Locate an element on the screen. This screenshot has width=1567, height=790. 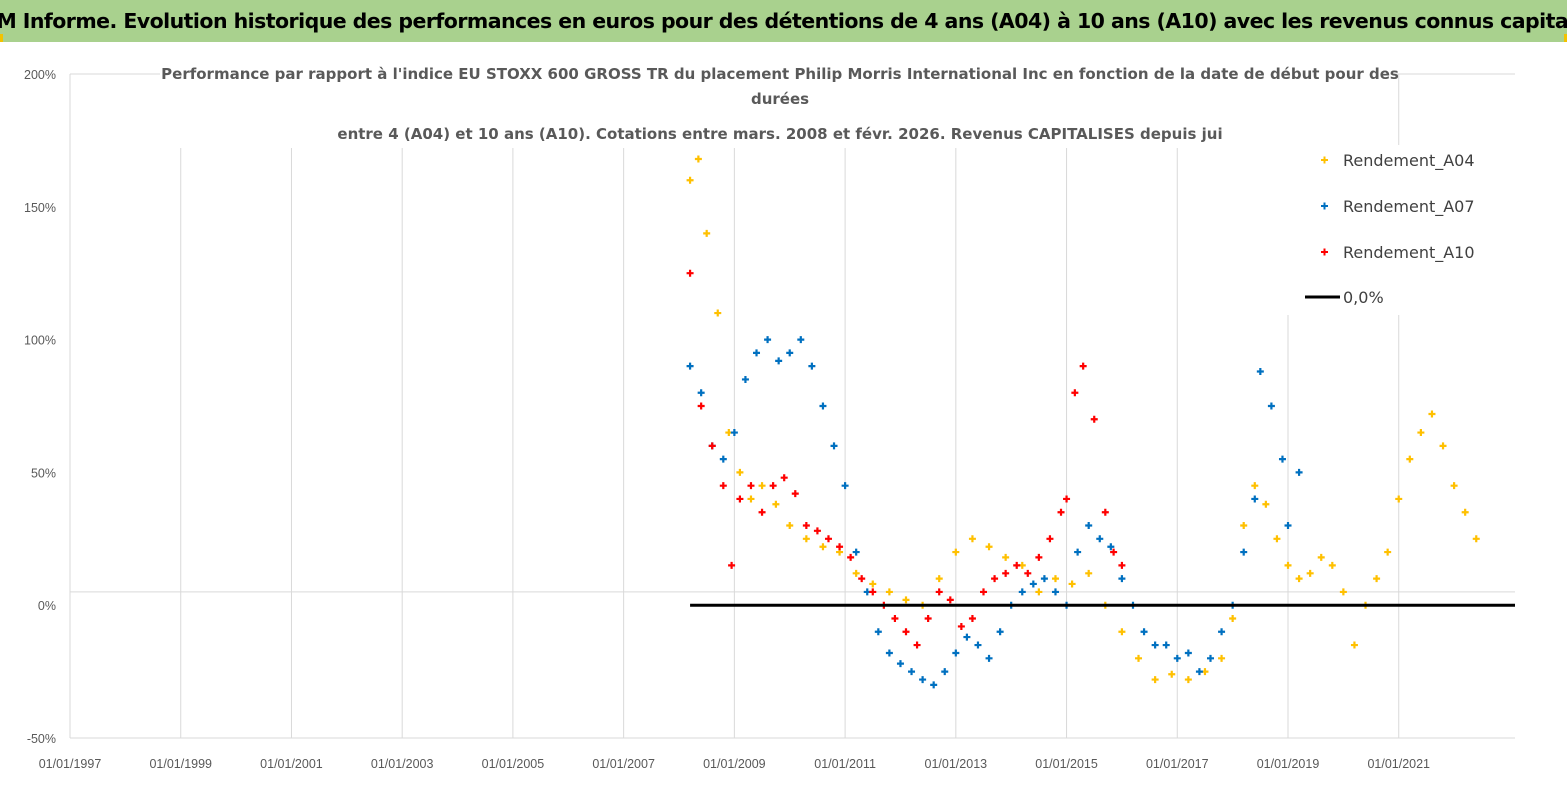
data-point: Rendement_A04: 5% is located at coordinates (1343, 592).